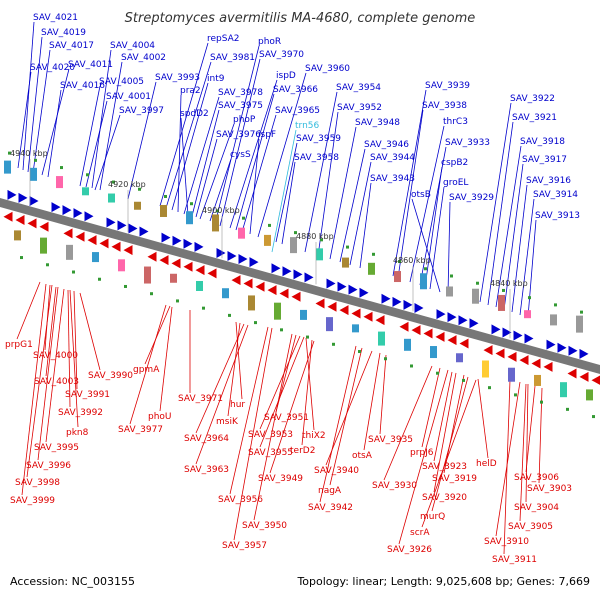  I want to click on gene-label-sav-3996: SAV_3996, so click(48, 466).